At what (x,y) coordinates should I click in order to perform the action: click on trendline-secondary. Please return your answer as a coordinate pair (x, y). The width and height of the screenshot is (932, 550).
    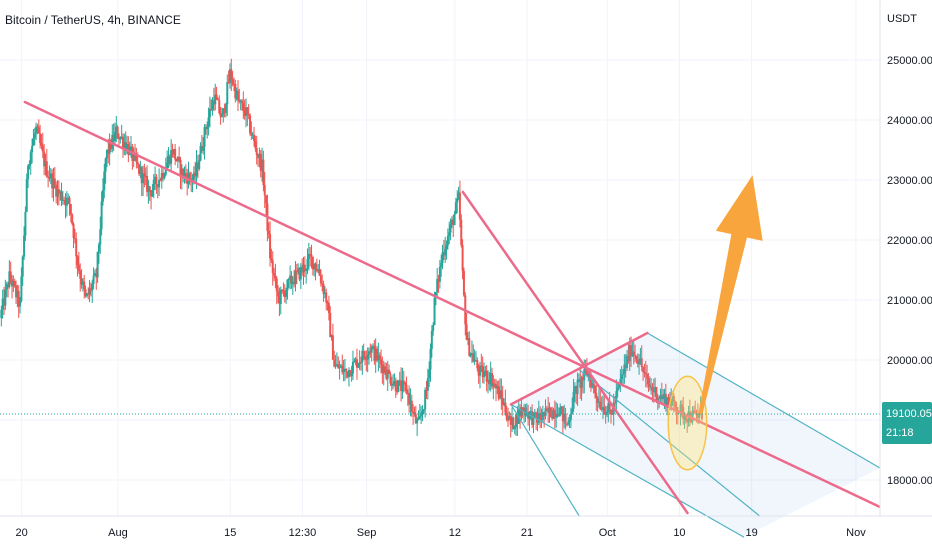
    Looking at the image, I should click on (575, 352).